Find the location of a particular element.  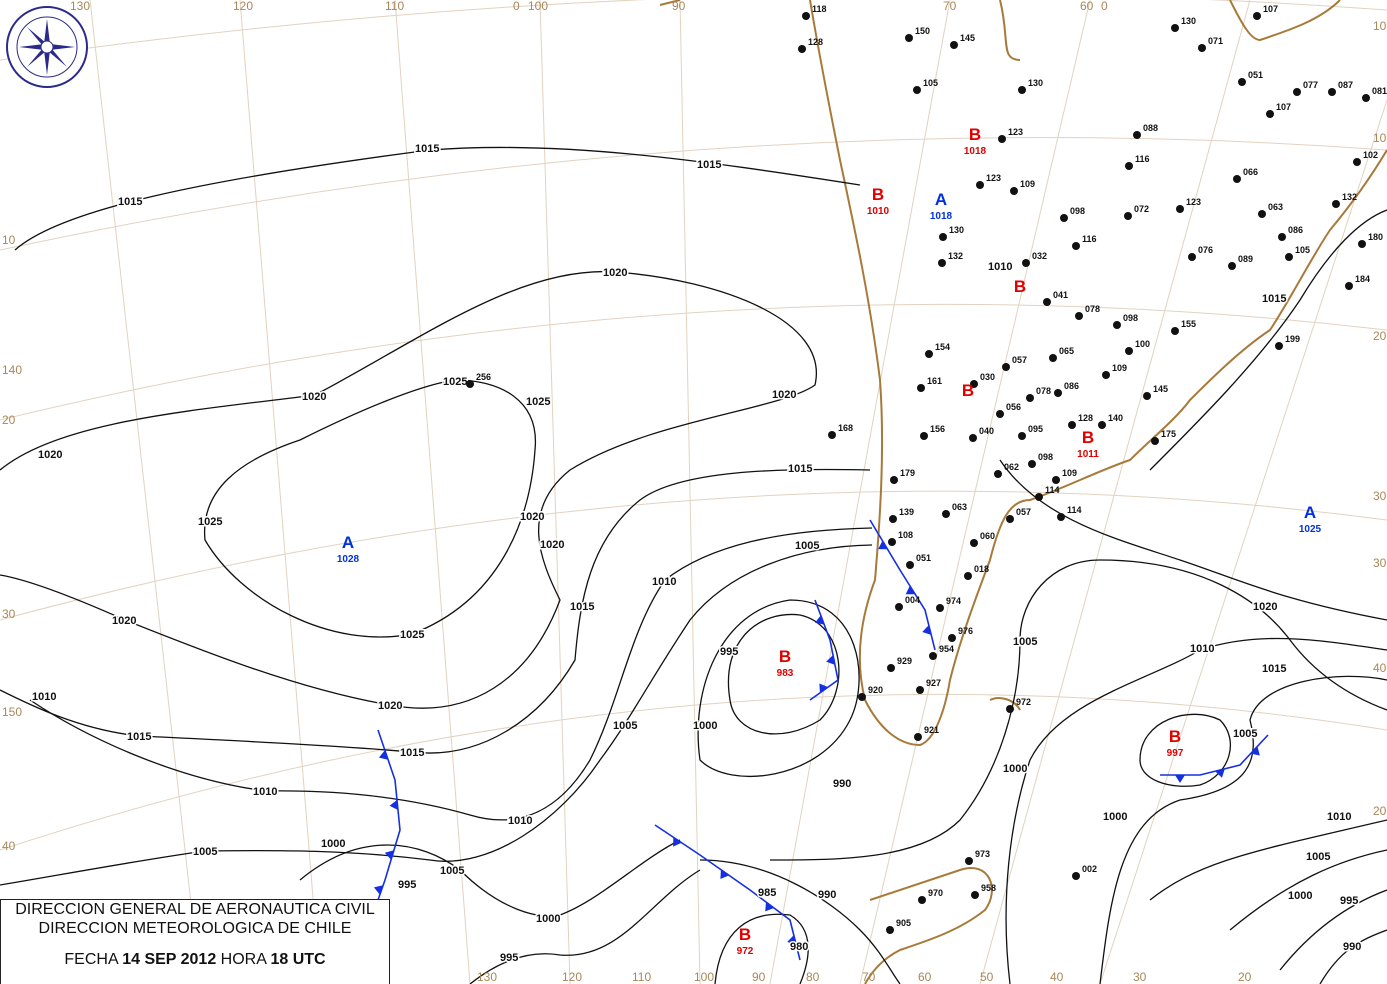

station-pressure: 156 is located at coordinates (937, 429).